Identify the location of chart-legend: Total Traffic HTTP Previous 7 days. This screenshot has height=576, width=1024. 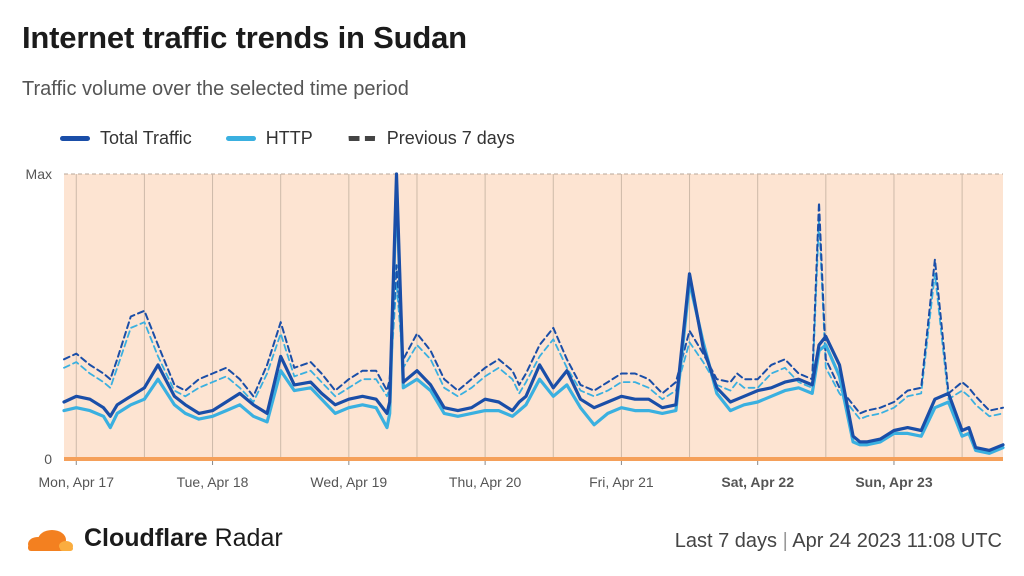
(287, 138).